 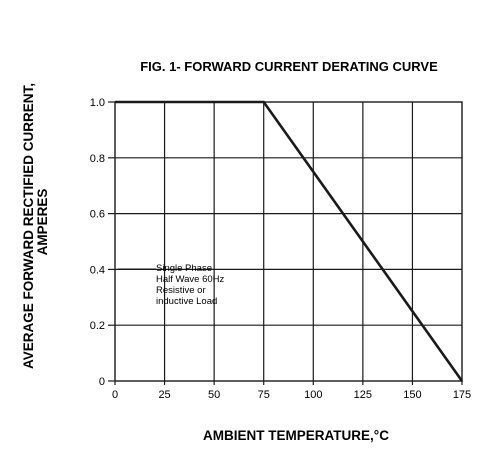 I want to click on x-tick-label-2: 50, so click(x=214, y=395).